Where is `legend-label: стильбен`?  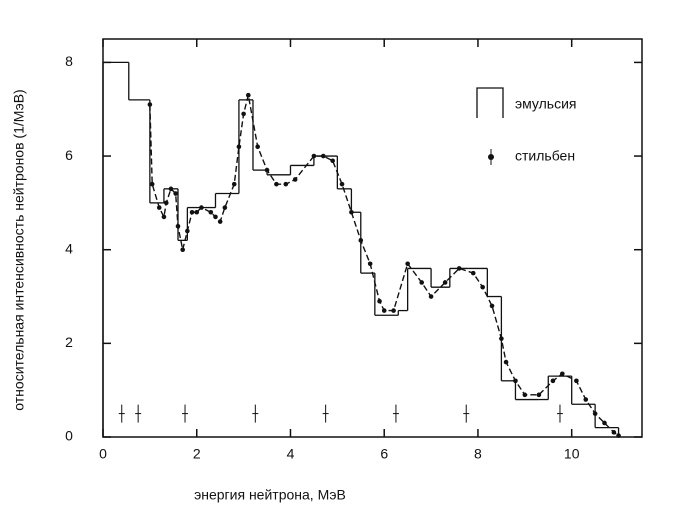
legend-label: стильбен is located at coordinates (545, 156).